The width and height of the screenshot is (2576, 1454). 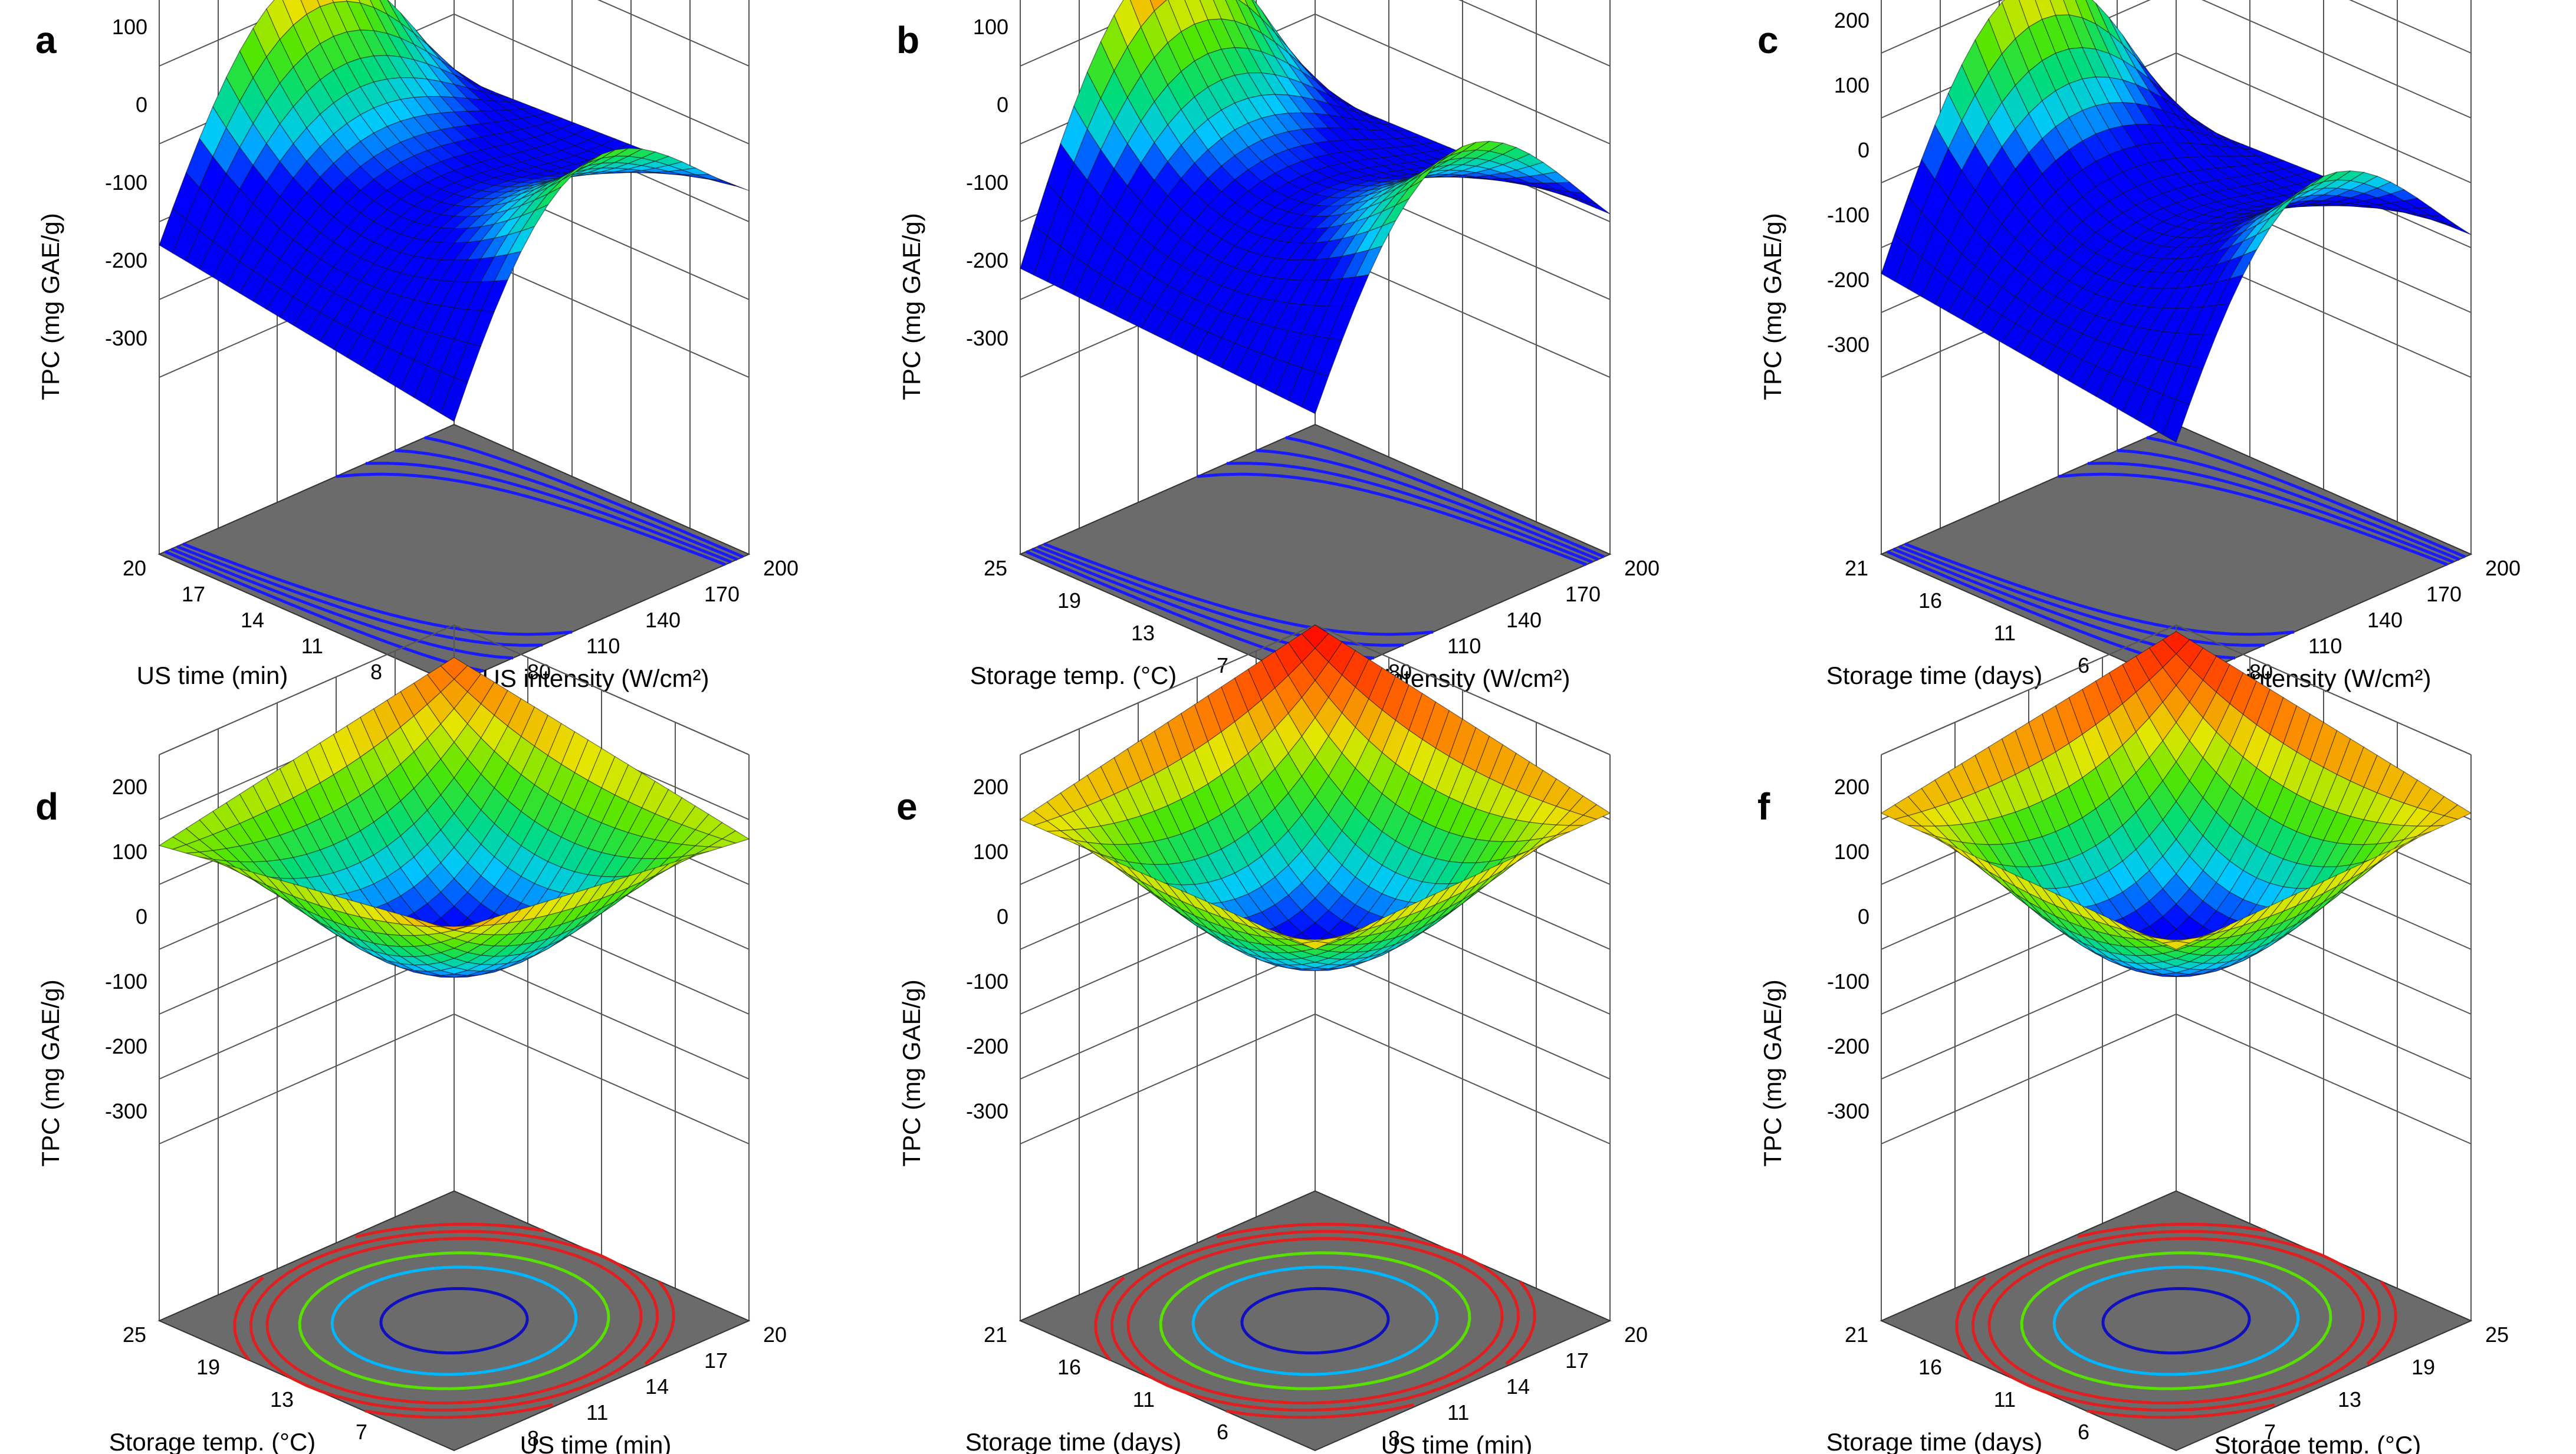 What do you see at coordinates (2083, 1432) in the screenshot?
I see `y-tick-label: 6` at bounding box center [2083, 1432].